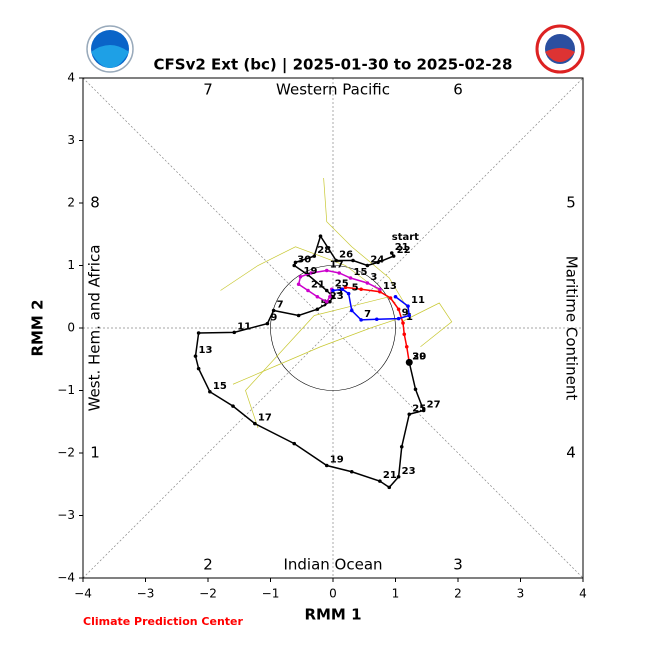  What do you see at coordinates (66, 453) in the screenshot?
I see `y-tick-label: −2` at bounding box center [66, 453].